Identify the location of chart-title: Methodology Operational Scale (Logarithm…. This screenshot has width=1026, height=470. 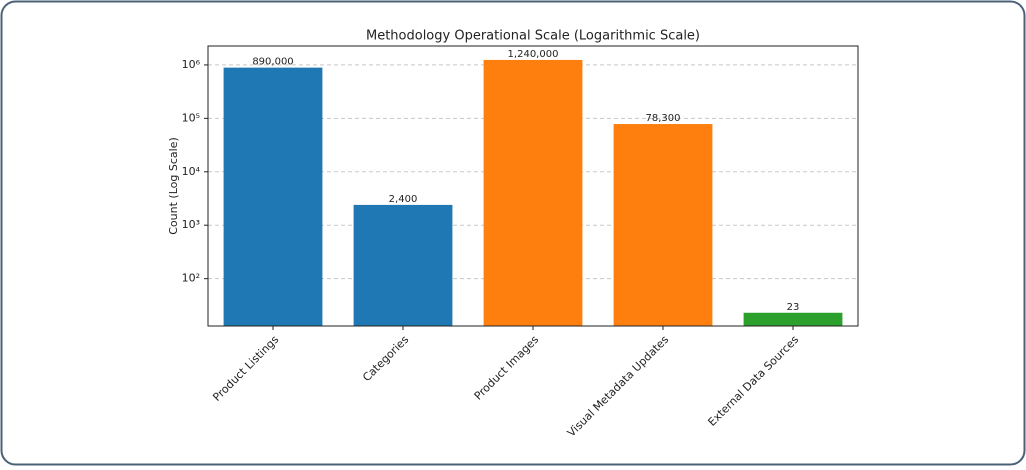
(533, 36).